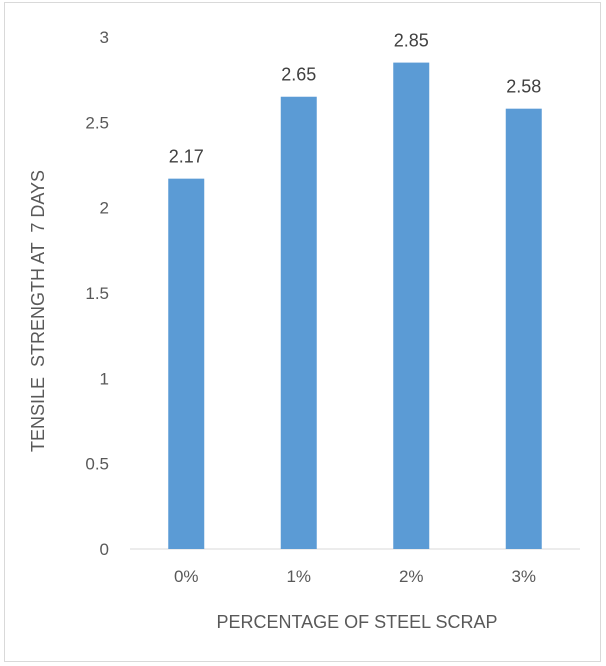 Image resolution: width=606 pixels, height=666 pixels. Describe the element at coordinates (104, 549) in the screenshot. I see `y-tick-label: 0` at that location.